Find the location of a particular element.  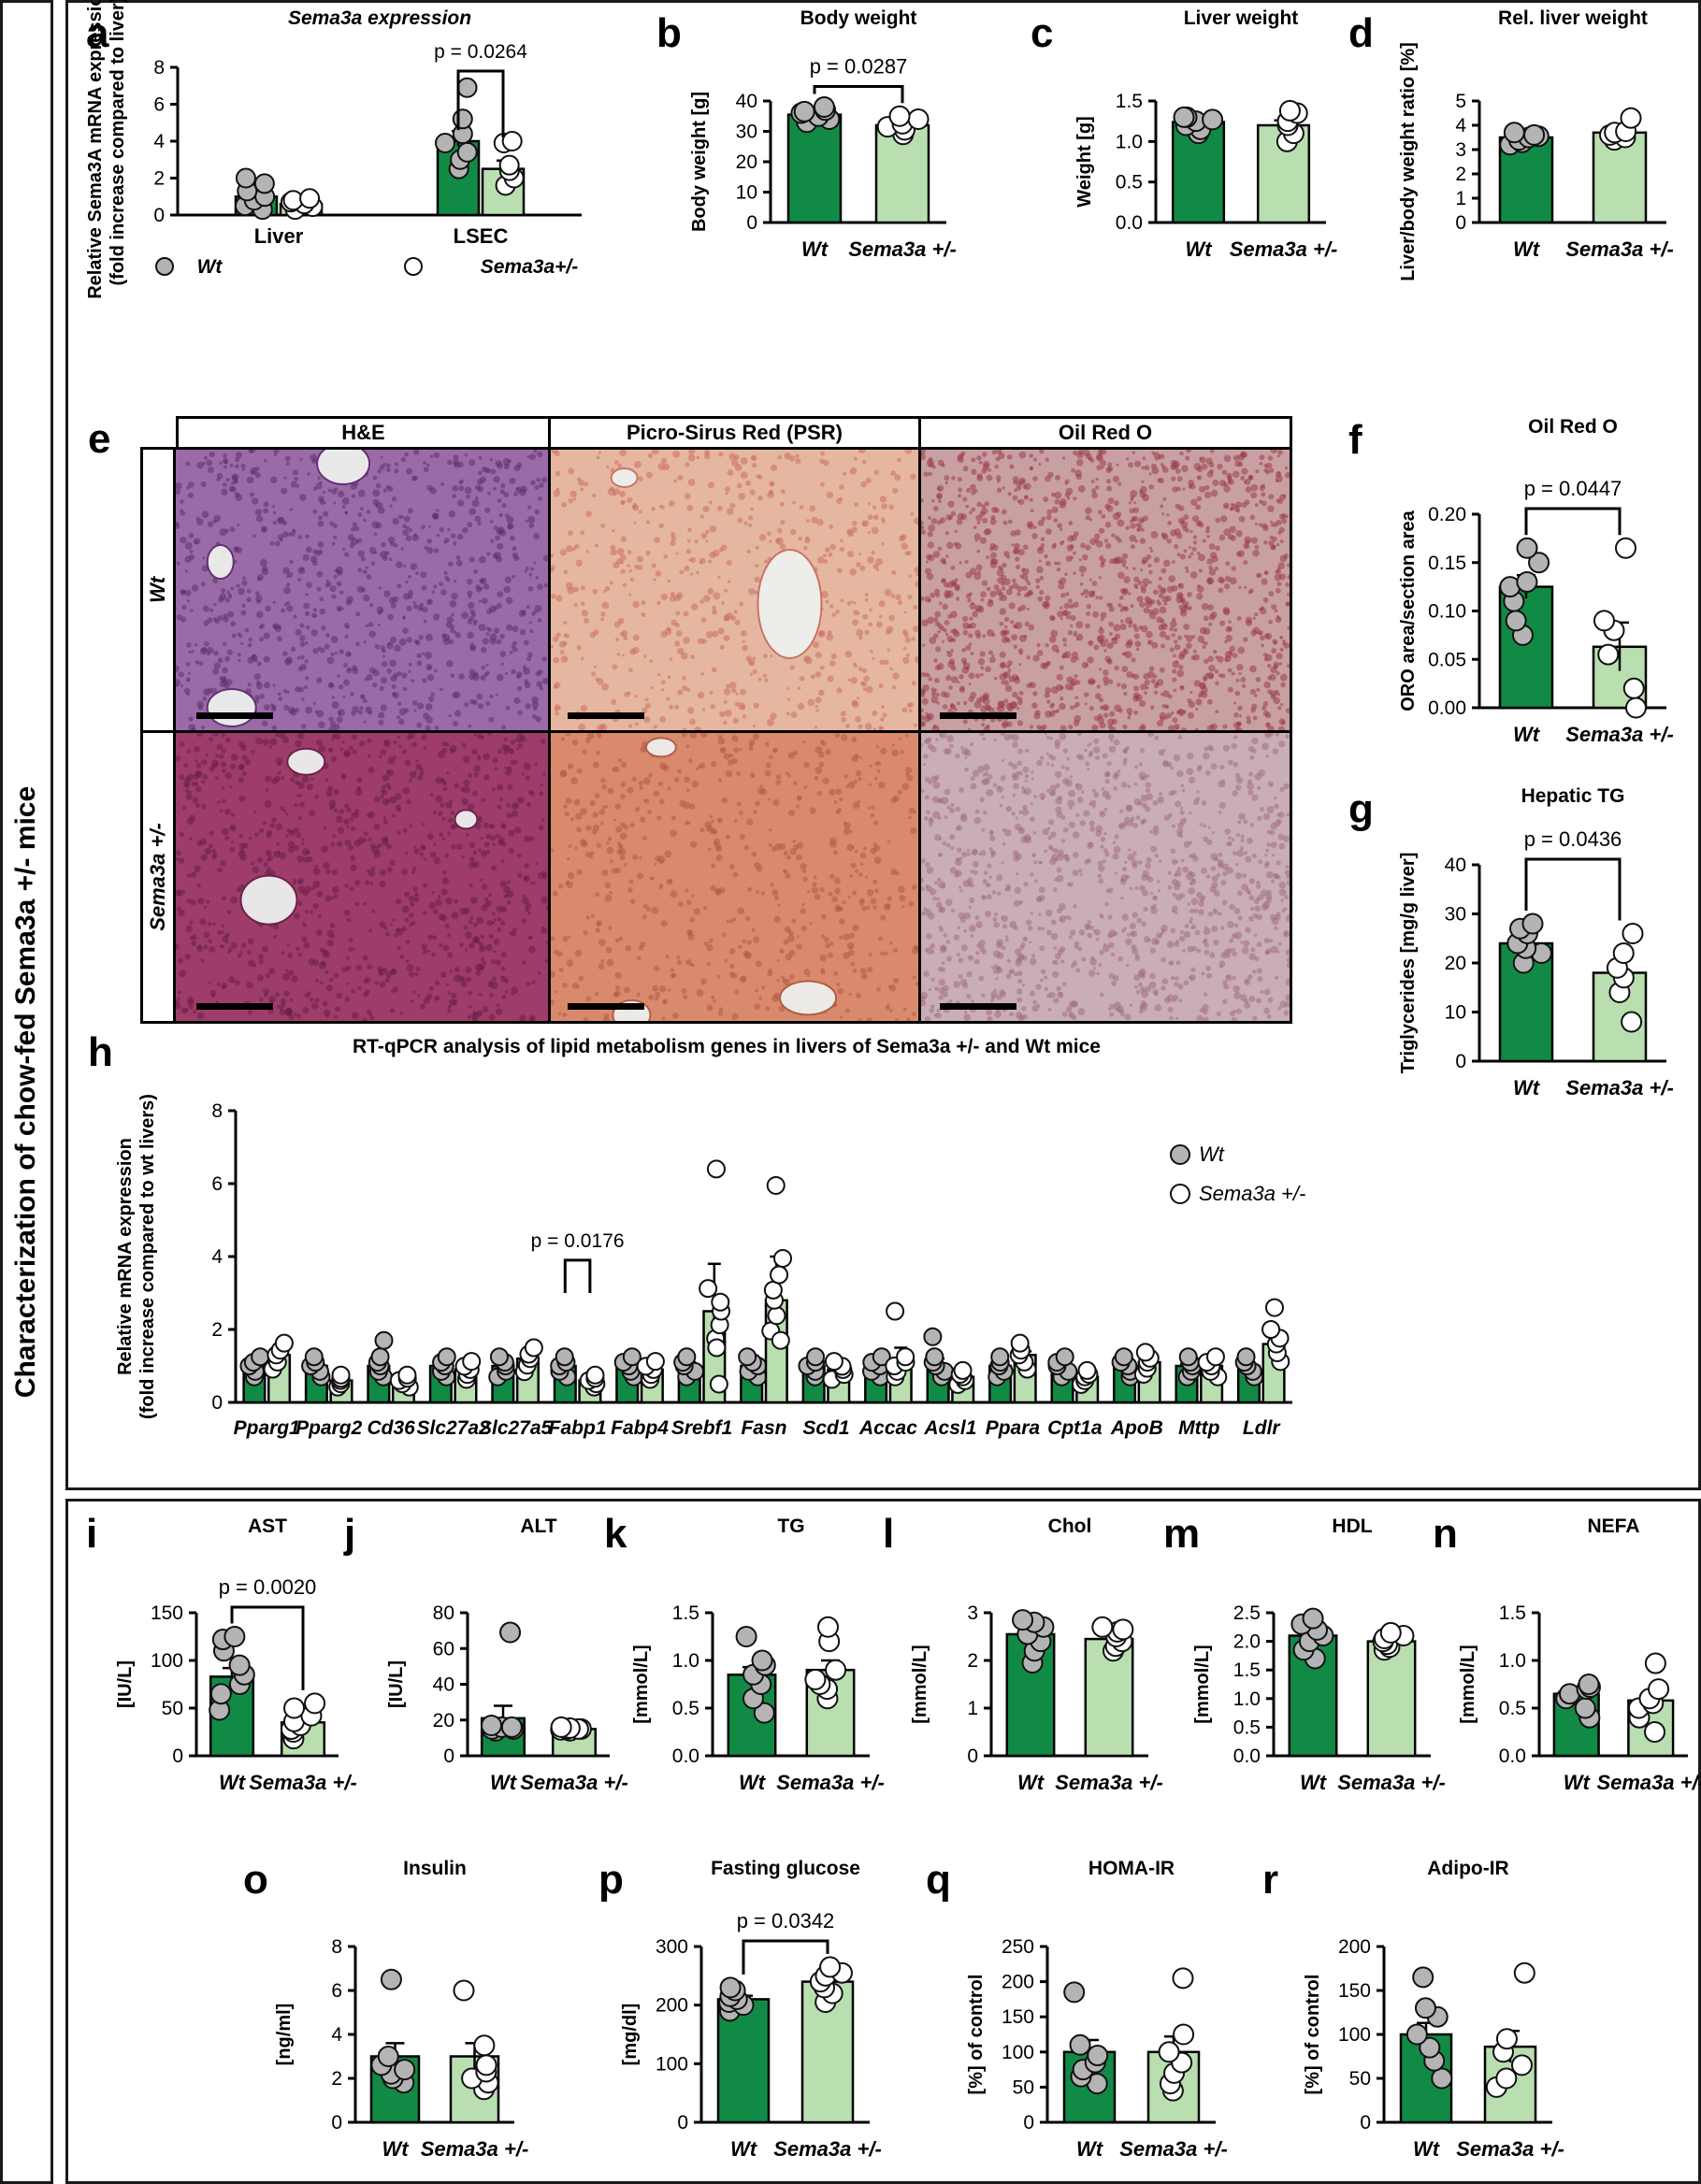

y-tick-label: 1 is located at coordinates (1460, 198).